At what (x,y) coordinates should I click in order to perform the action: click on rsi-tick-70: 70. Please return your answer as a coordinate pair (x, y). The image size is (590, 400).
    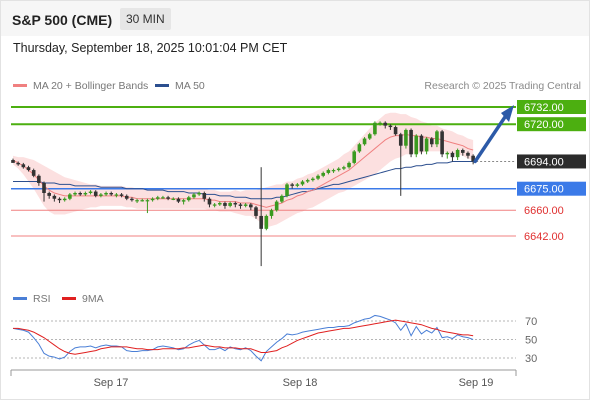
    Looking at the image, I should click on (531, 322).